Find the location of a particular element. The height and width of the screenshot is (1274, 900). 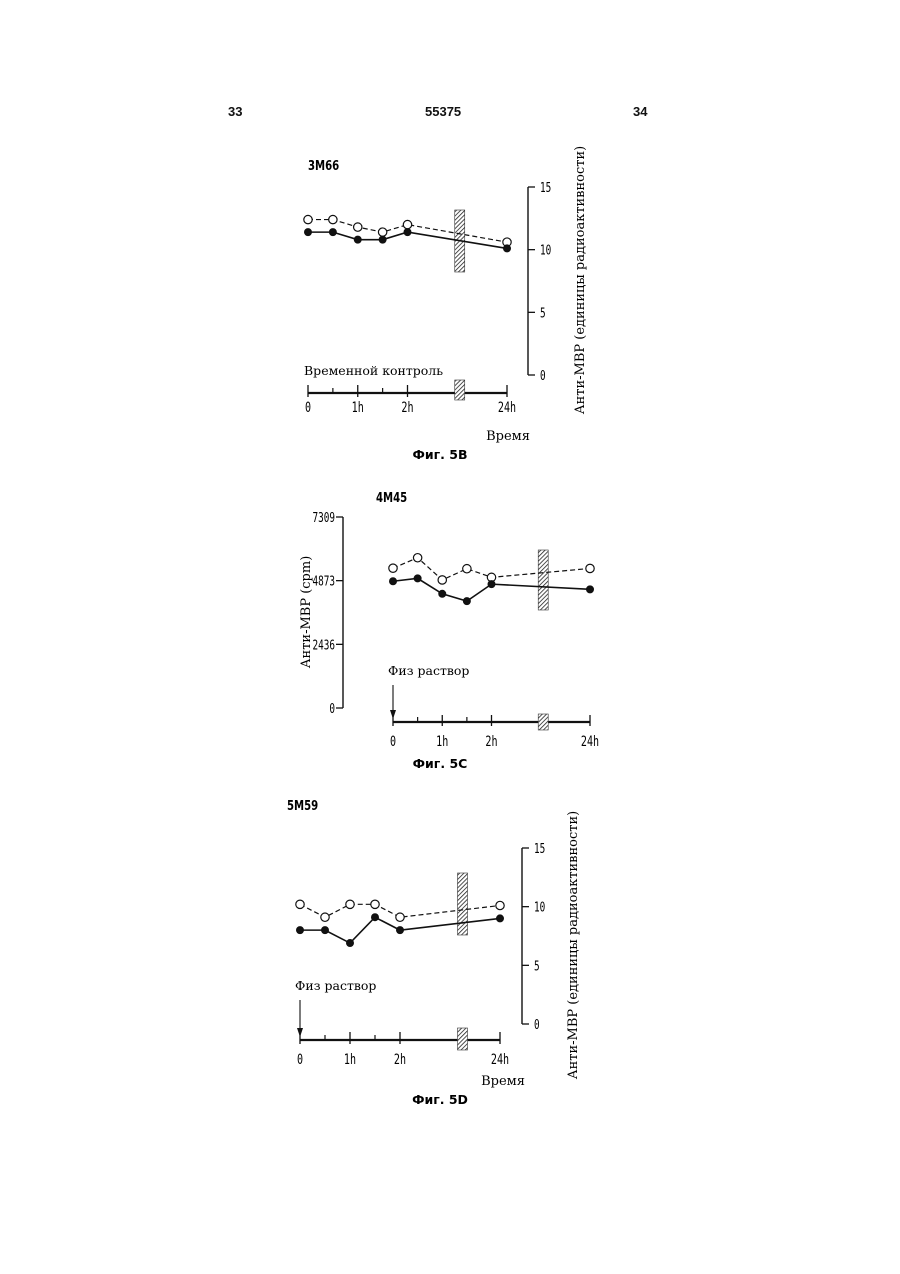

figure-caption: Фиг. 5D is located at coordinates (440, 1099).